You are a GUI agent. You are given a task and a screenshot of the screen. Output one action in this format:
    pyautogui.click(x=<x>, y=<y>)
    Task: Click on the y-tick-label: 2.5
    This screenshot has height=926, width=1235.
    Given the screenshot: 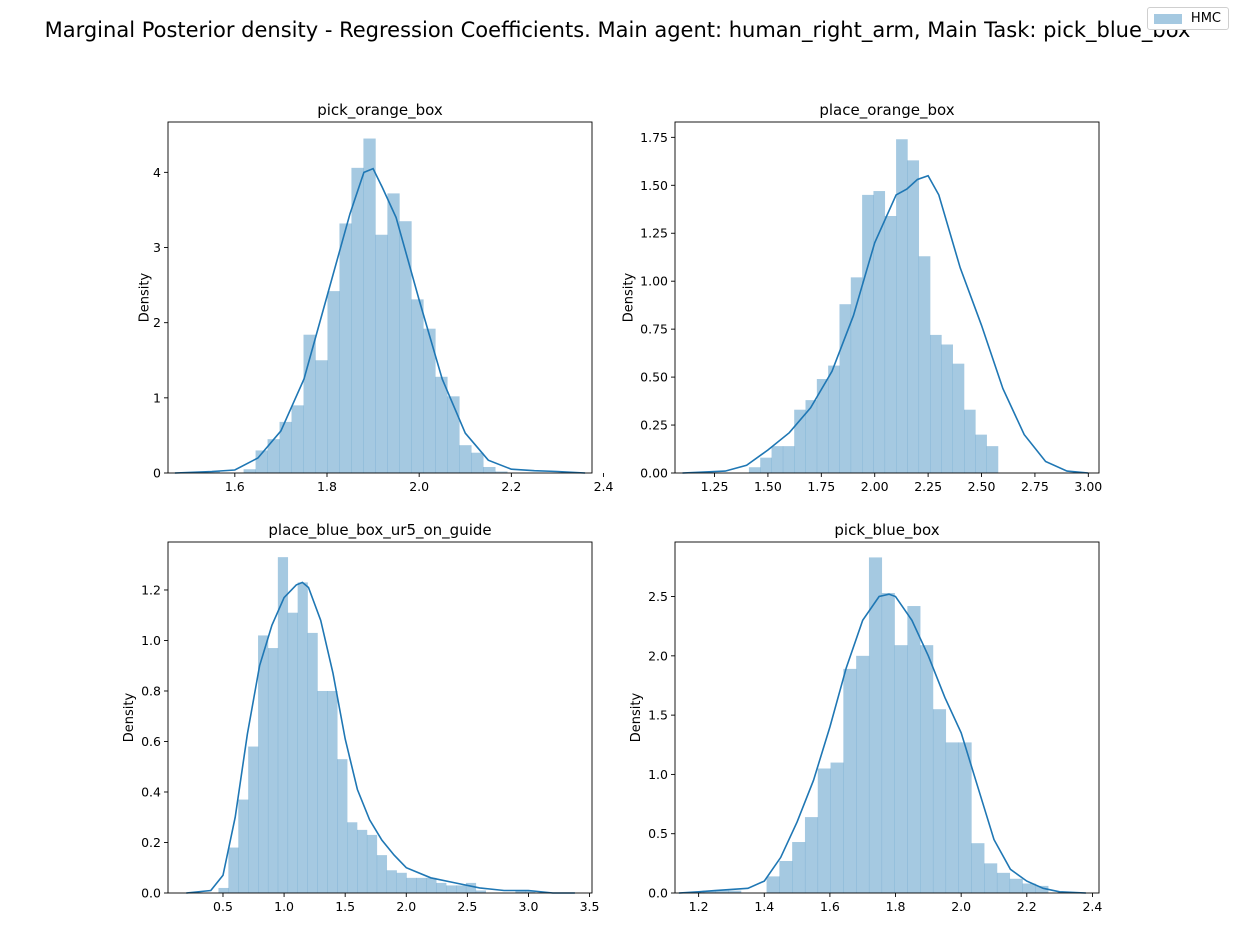 What is the action you would take?
    pyautogui.click(x=658, y=596)
    